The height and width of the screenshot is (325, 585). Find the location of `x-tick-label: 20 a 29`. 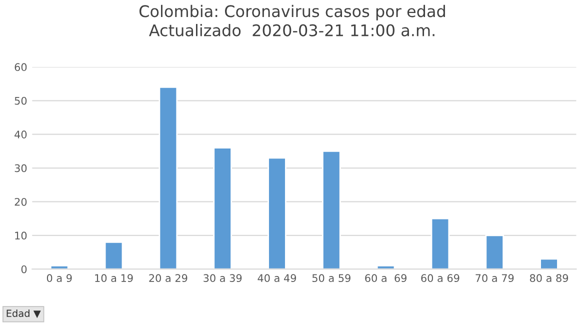

x-tick-label: 20 a 29 is located at coordinates (168, 278).